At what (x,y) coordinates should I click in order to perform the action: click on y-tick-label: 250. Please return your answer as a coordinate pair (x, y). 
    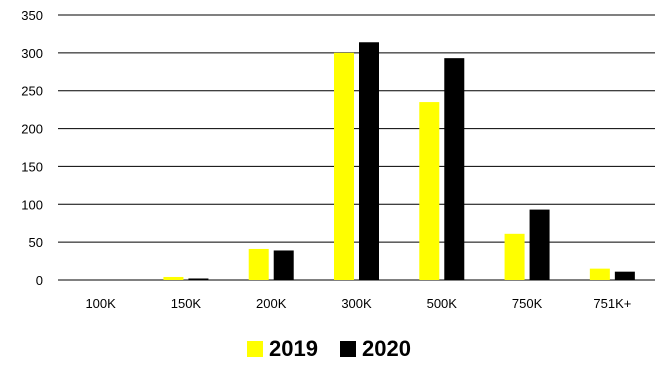
    Looking at the image, I should click on (32, 91).